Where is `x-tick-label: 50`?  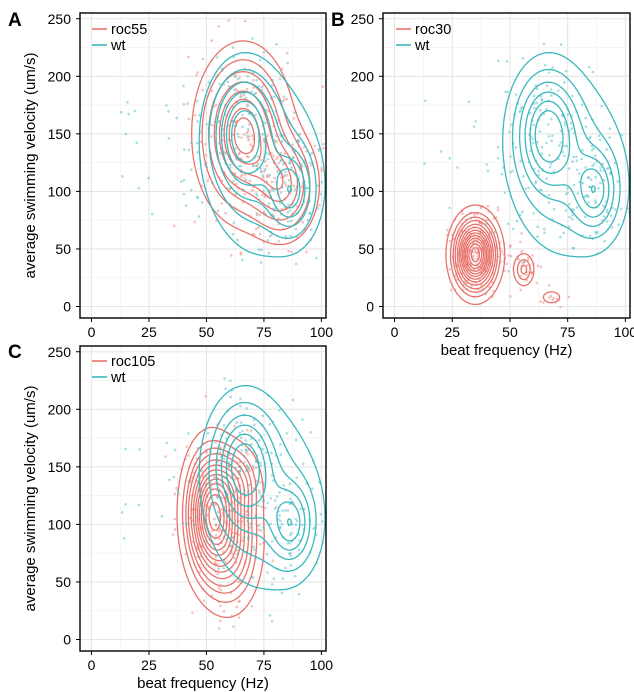 x-tick-label: 50 is located at coordinates (510, 332).